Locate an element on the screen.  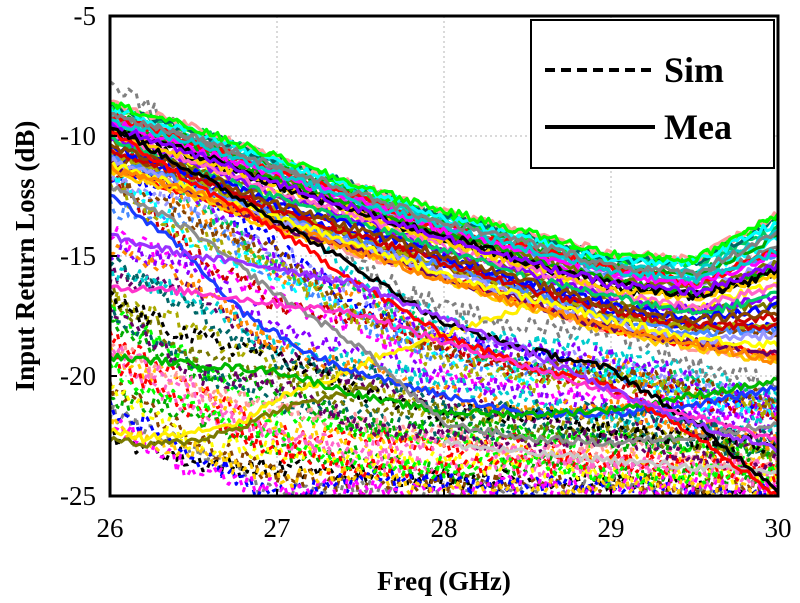
legend: Sim Mea is located at coordinates (652, 94).